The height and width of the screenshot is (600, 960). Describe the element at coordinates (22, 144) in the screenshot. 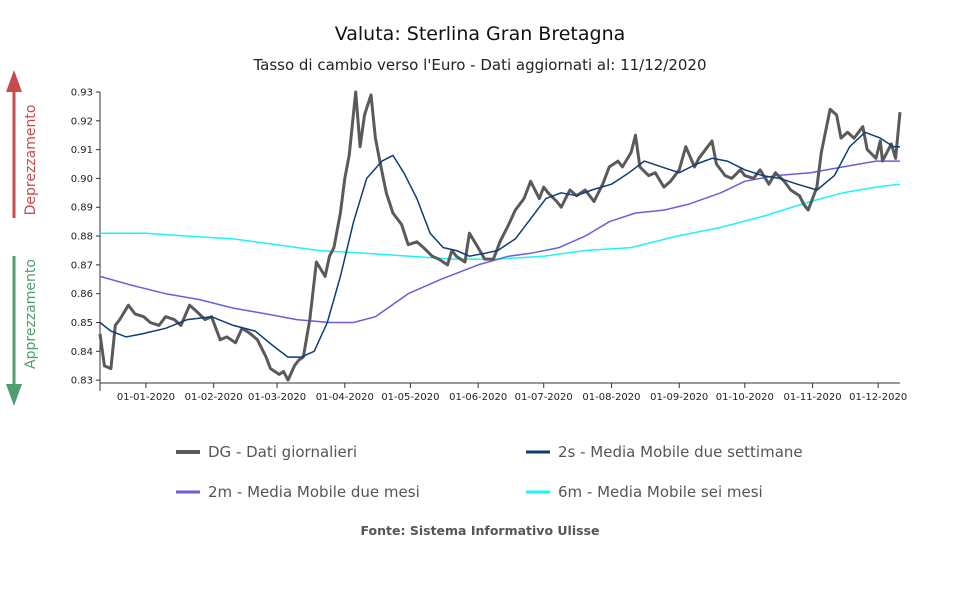

I see `depreciation-indicator: Deprezzamento` at that location.